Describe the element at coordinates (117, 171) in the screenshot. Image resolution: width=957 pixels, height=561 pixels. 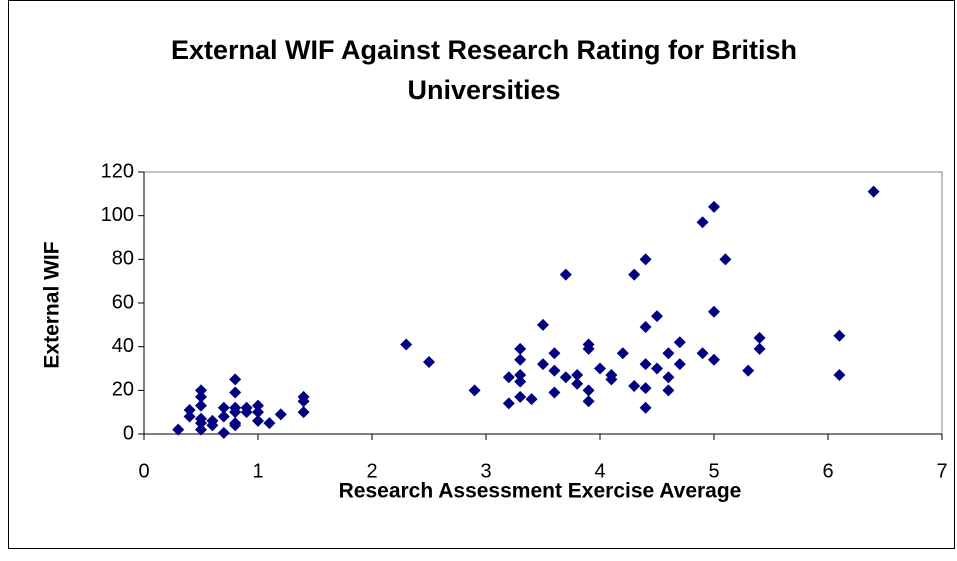
I see `y-tick-label: 120` at that location.